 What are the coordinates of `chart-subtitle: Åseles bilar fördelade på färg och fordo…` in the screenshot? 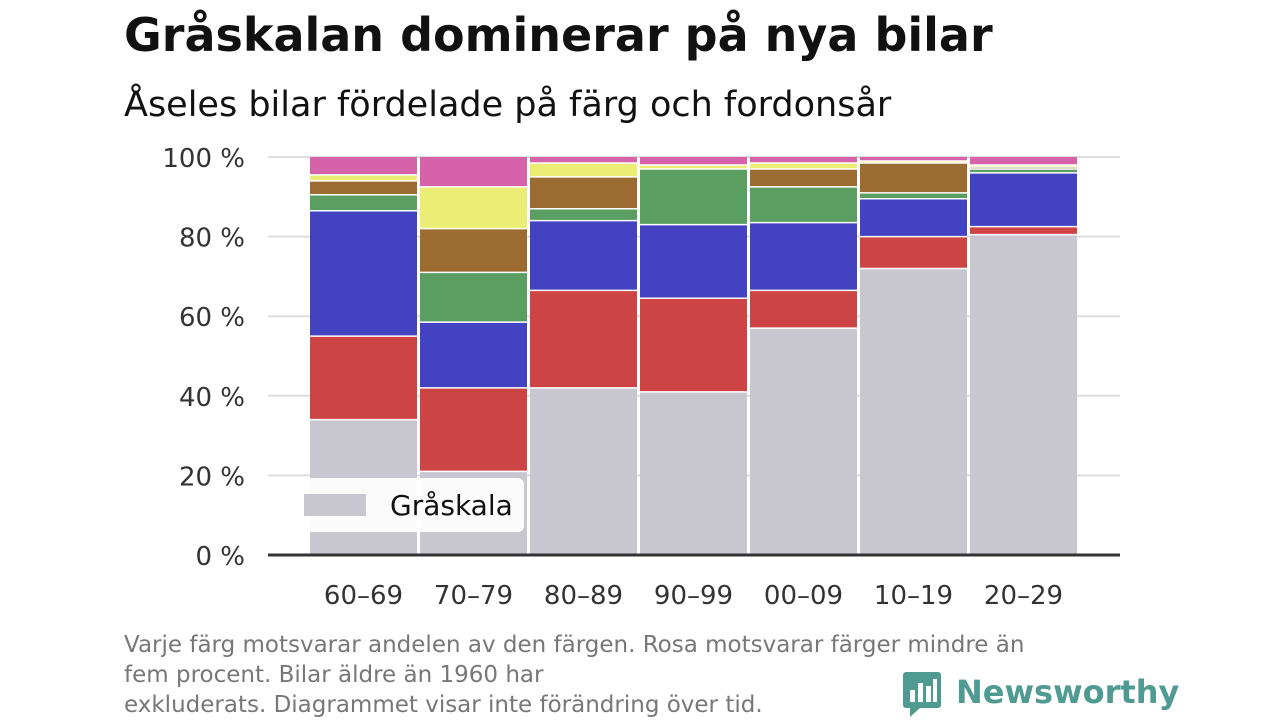 It's located at (508, 105).